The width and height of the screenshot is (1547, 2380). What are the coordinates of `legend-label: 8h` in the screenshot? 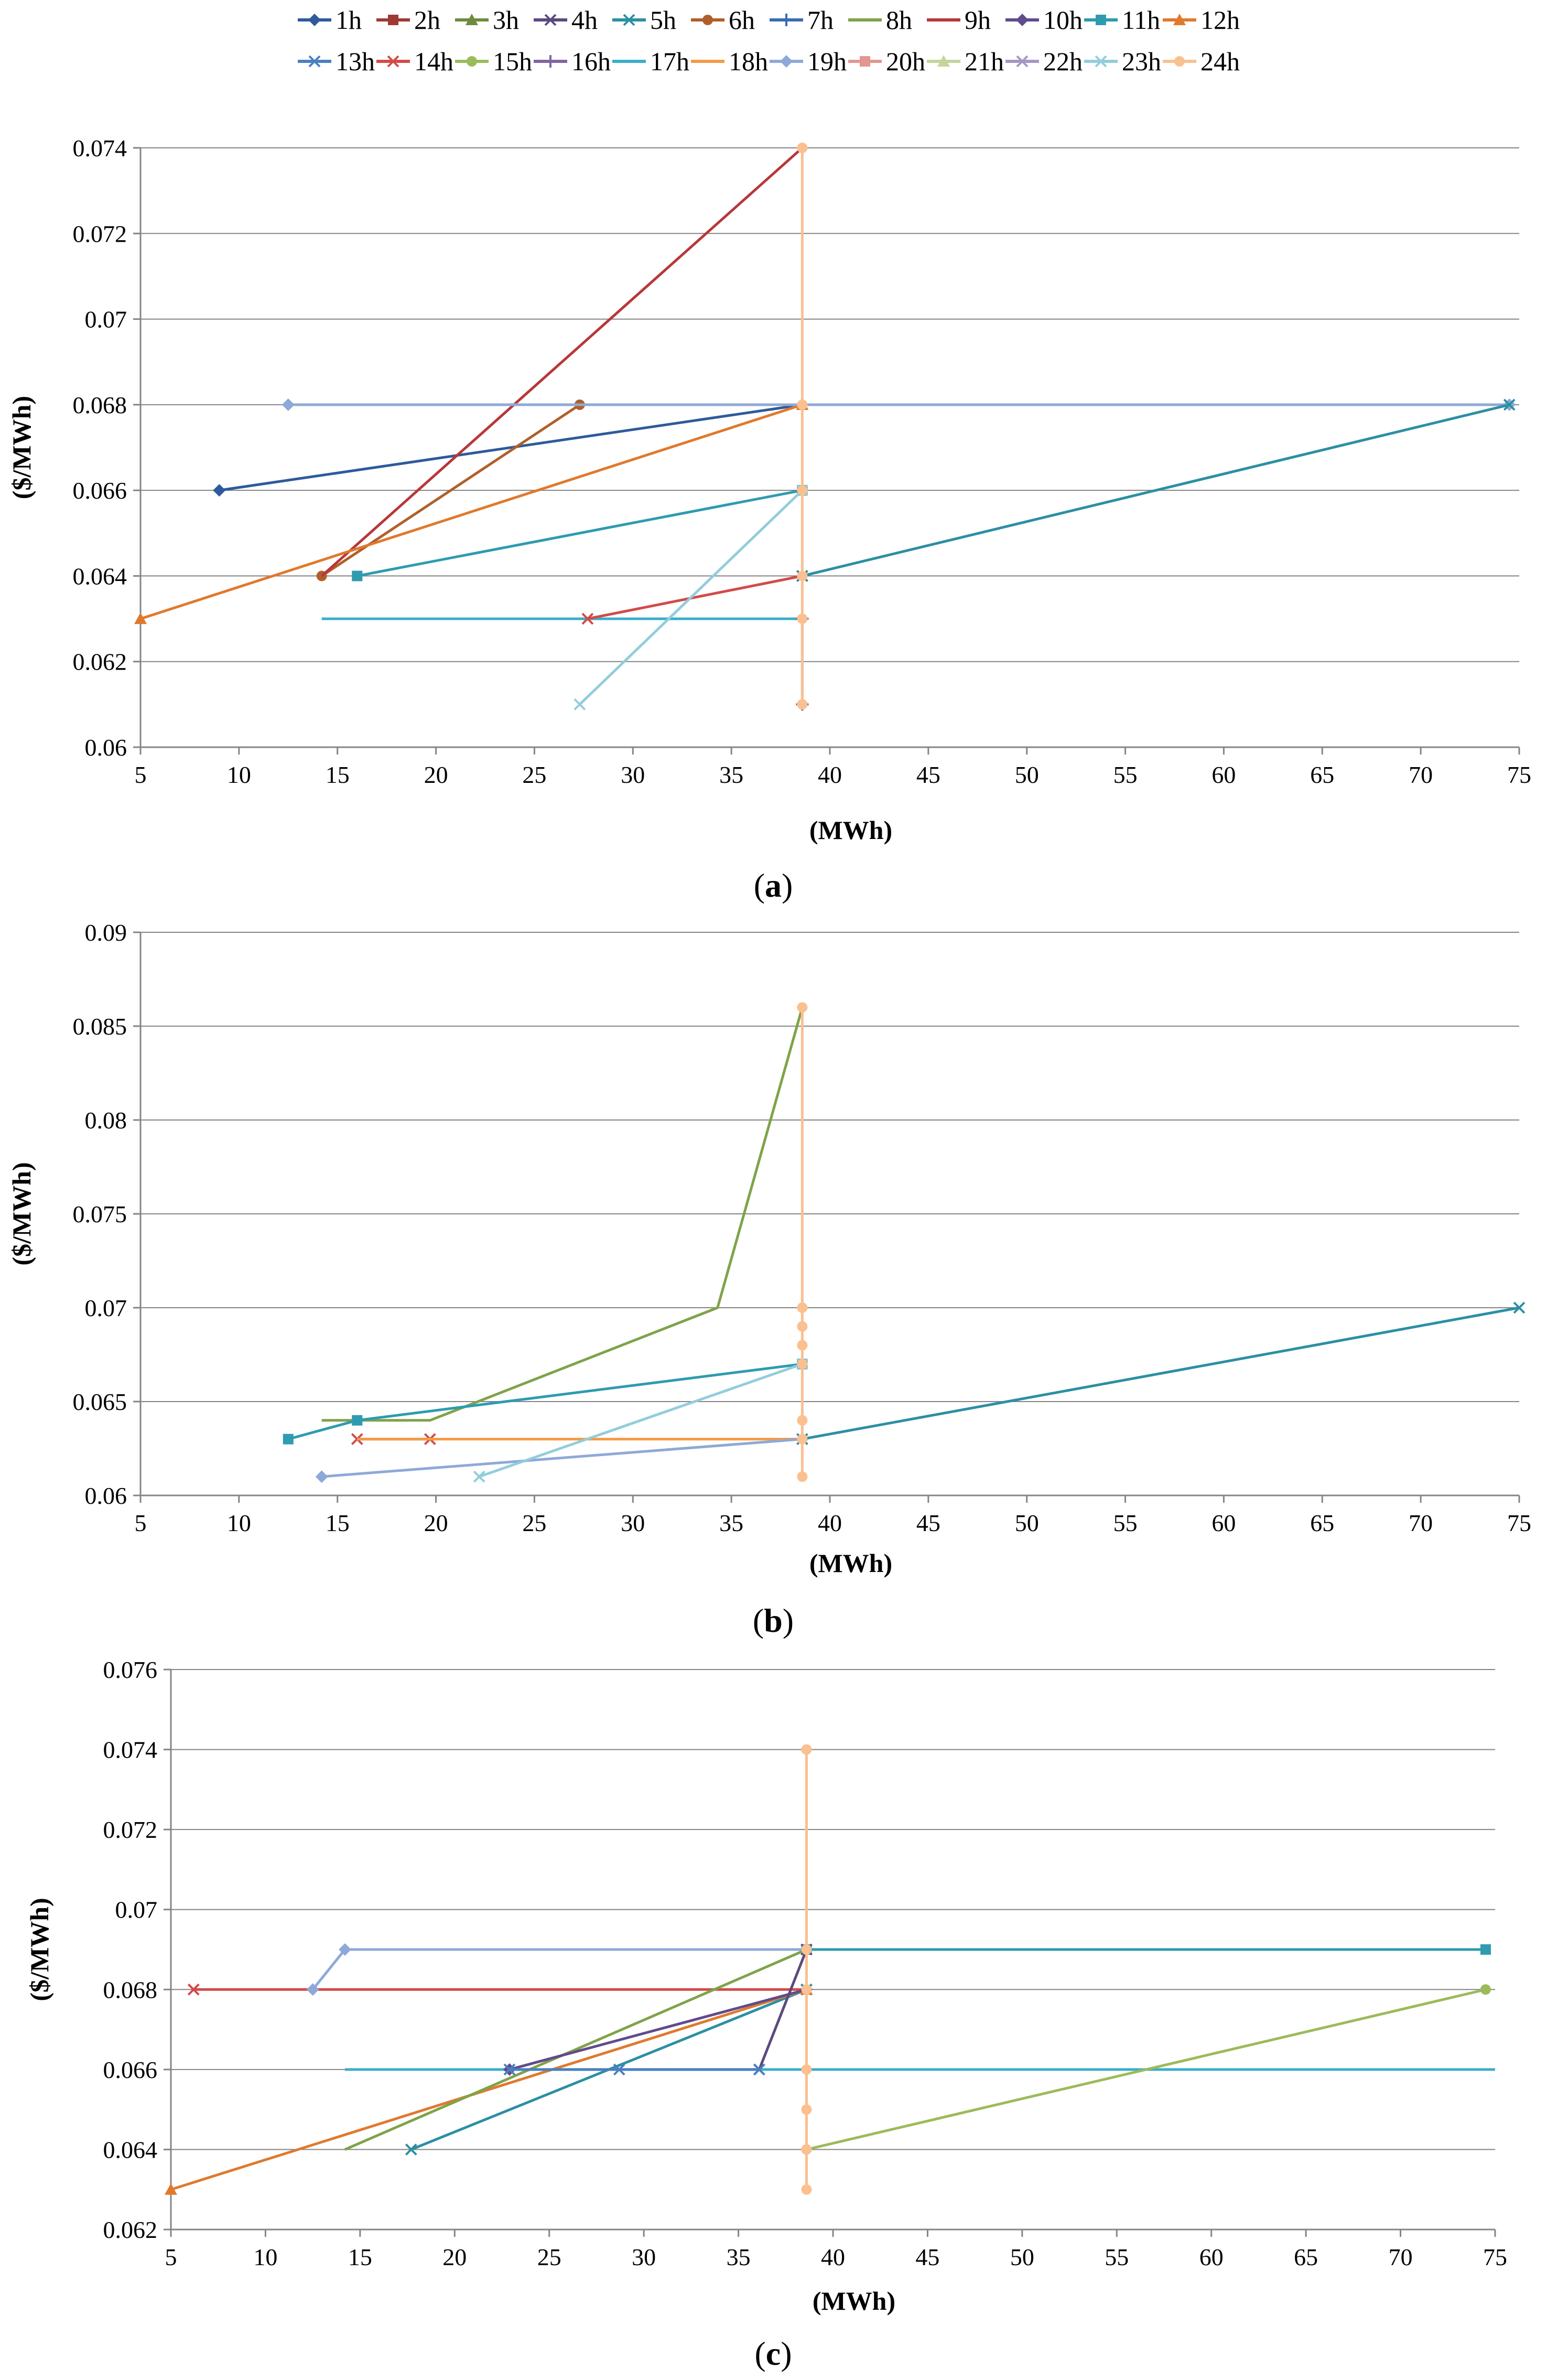 It's located at (899, 20).